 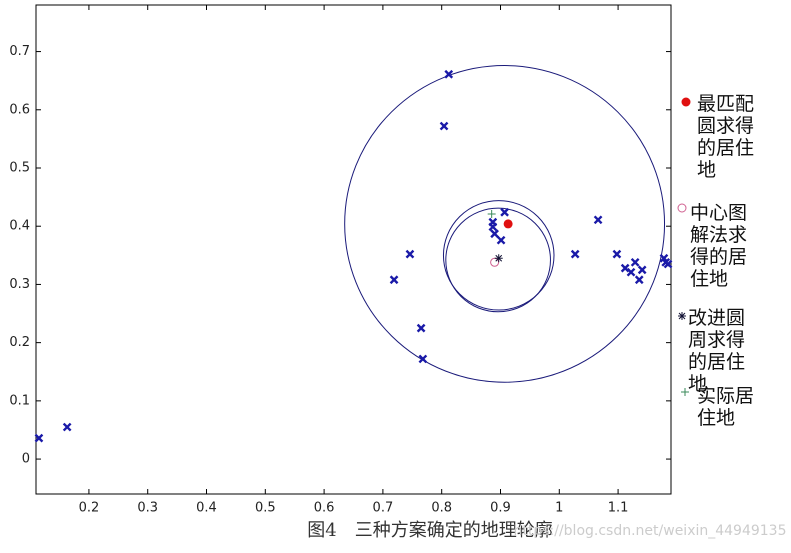 I want to click on x-tick-label: 0.2, so click(x=89, y=508).